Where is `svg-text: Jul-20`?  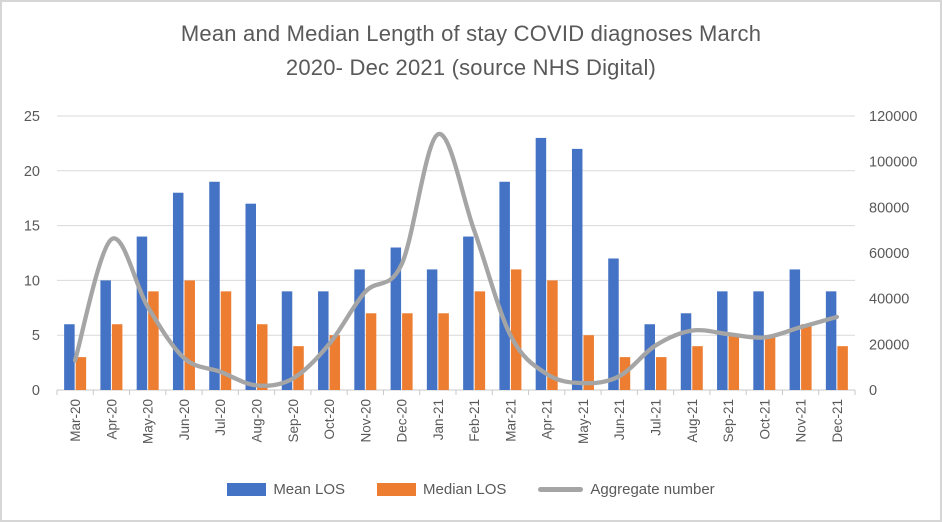 svg-text: Jul-20 is located at coordinates (220, 417).